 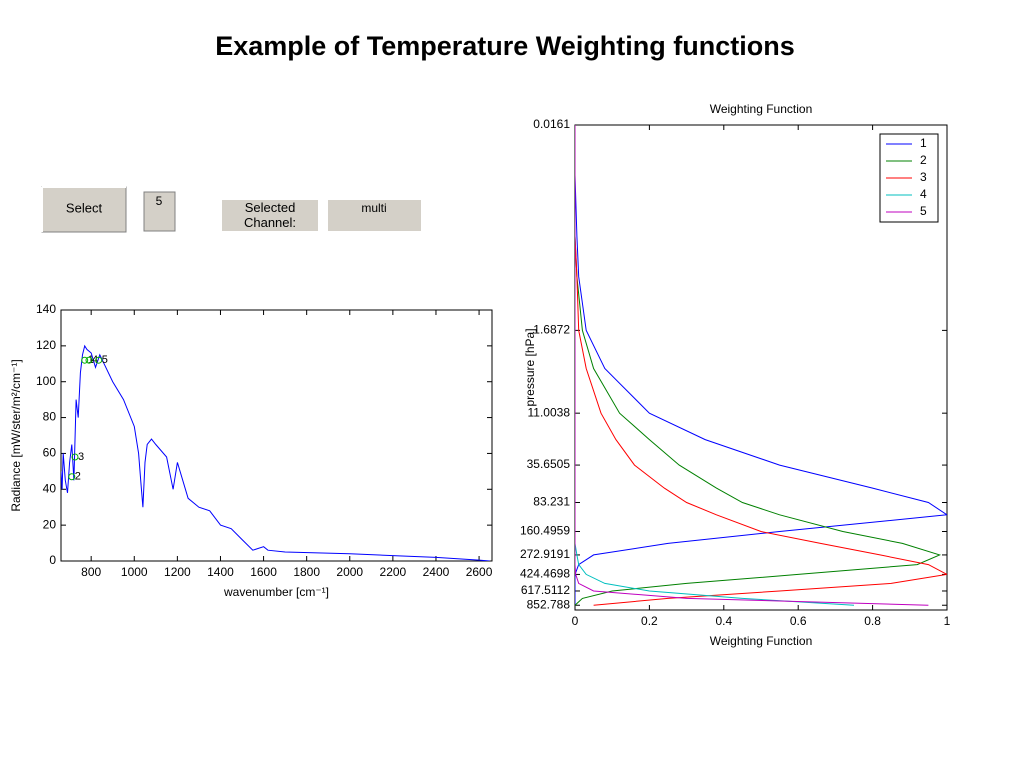 What do you see at coordinates (263, 572) in the screenshot?
I see `x-tick-label: 1600` at bounding box center [263, 572].